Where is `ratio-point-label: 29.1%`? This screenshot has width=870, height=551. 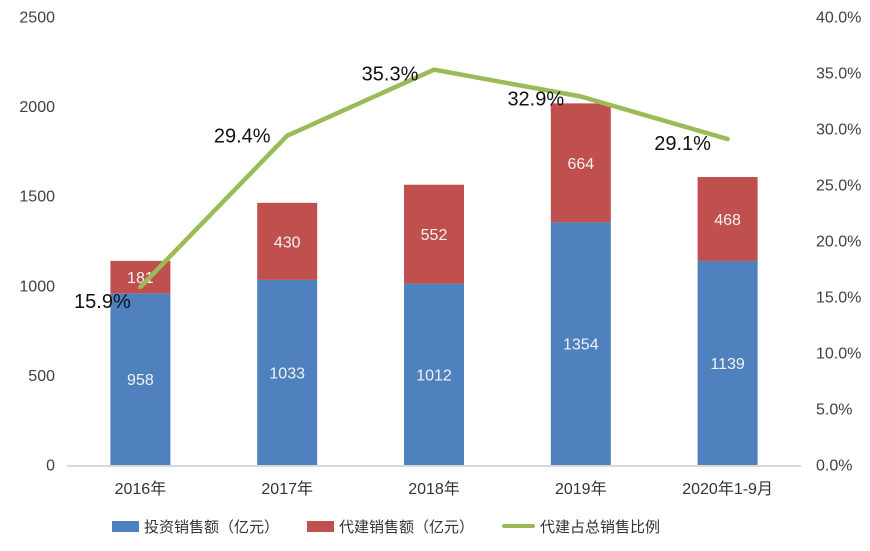
ratio-point-label: 29.1% is located at coordinates (682, 144).